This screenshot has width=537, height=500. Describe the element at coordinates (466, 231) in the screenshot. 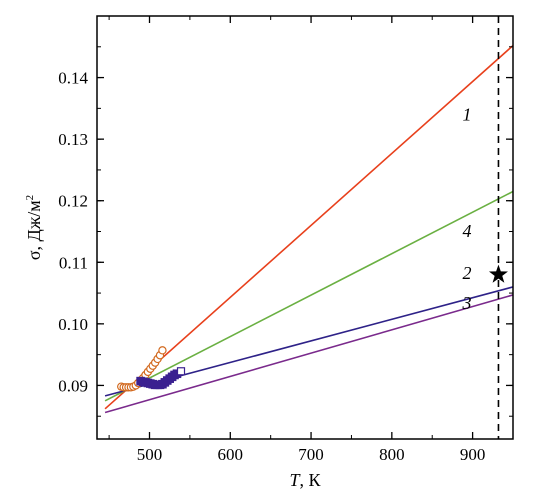

I see `curve-label-4: 4` at that location.